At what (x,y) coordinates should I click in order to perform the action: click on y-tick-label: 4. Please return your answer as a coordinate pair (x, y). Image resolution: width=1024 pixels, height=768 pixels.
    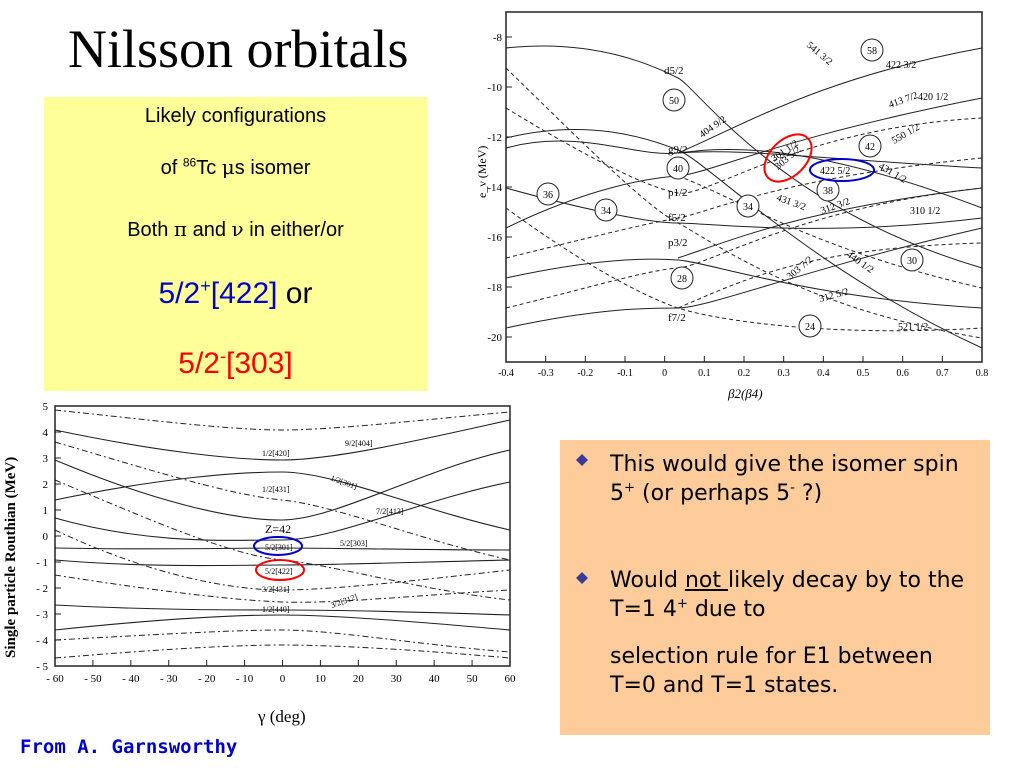
    Looking at the image, I should click on (46, 433).